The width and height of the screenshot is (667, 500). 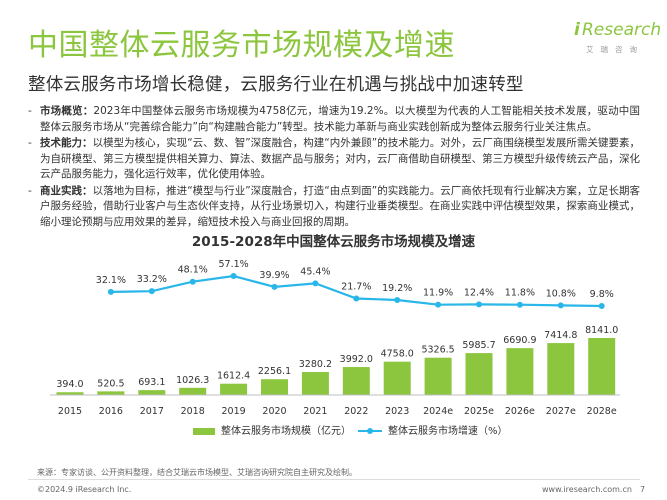 I want to click on bar-label-2028e: 8141.0, so click(x=601, y=330).